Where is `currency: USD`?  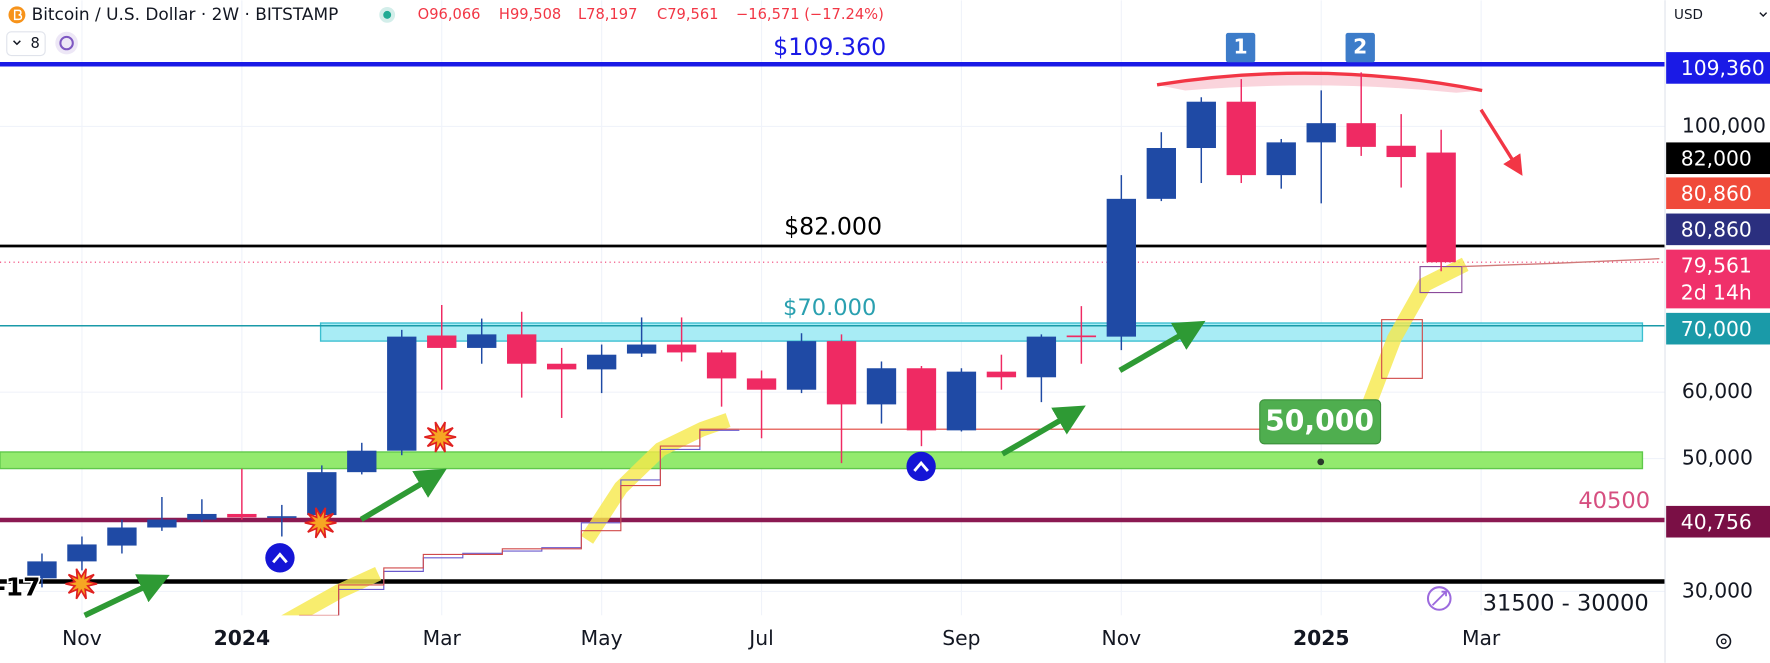
currency: USD is located at coordinates (1688, 15).